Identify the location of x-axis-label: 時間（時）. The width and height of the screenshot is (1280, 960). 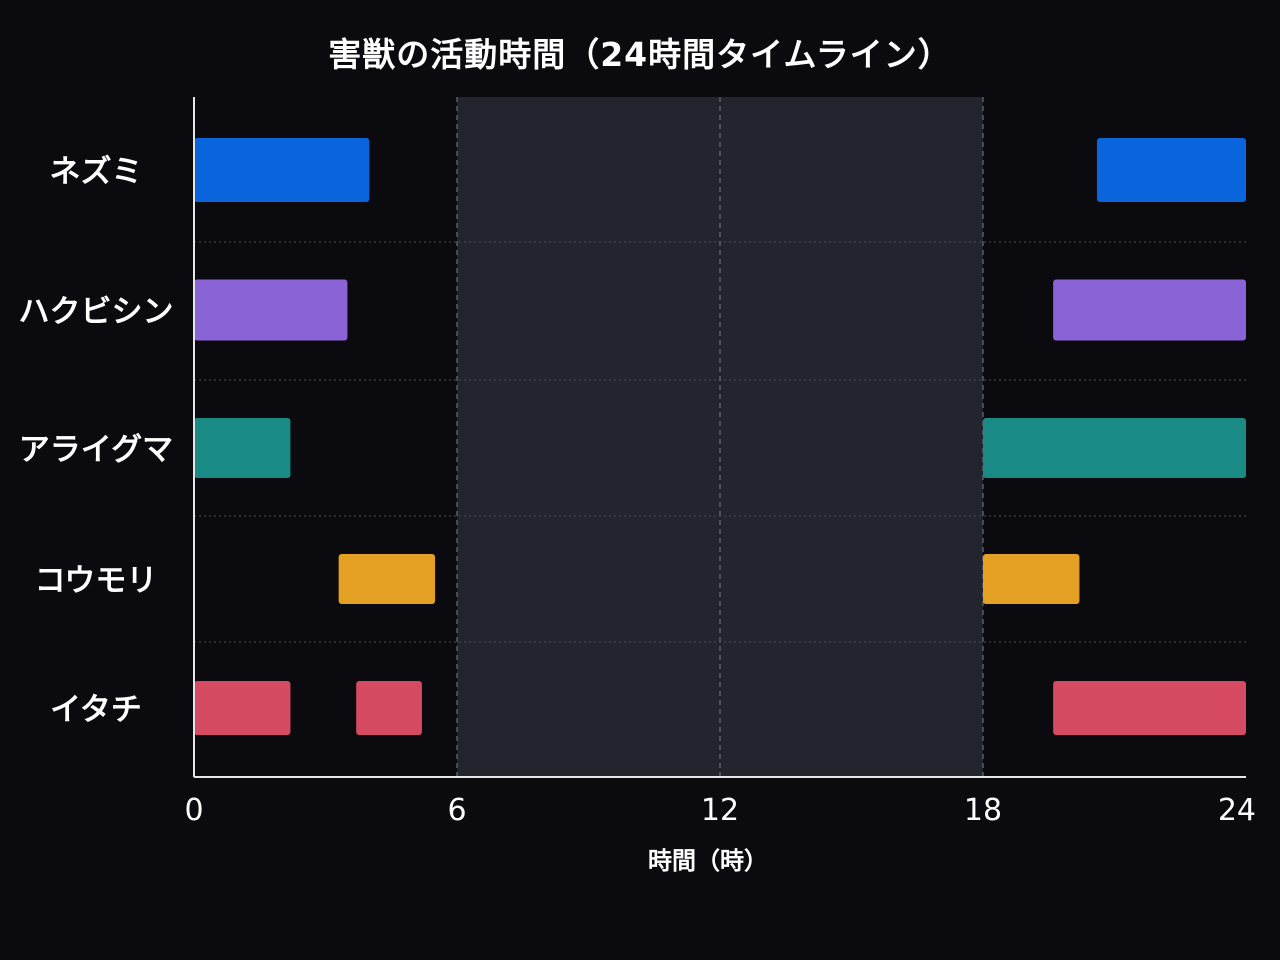
(708, 861).